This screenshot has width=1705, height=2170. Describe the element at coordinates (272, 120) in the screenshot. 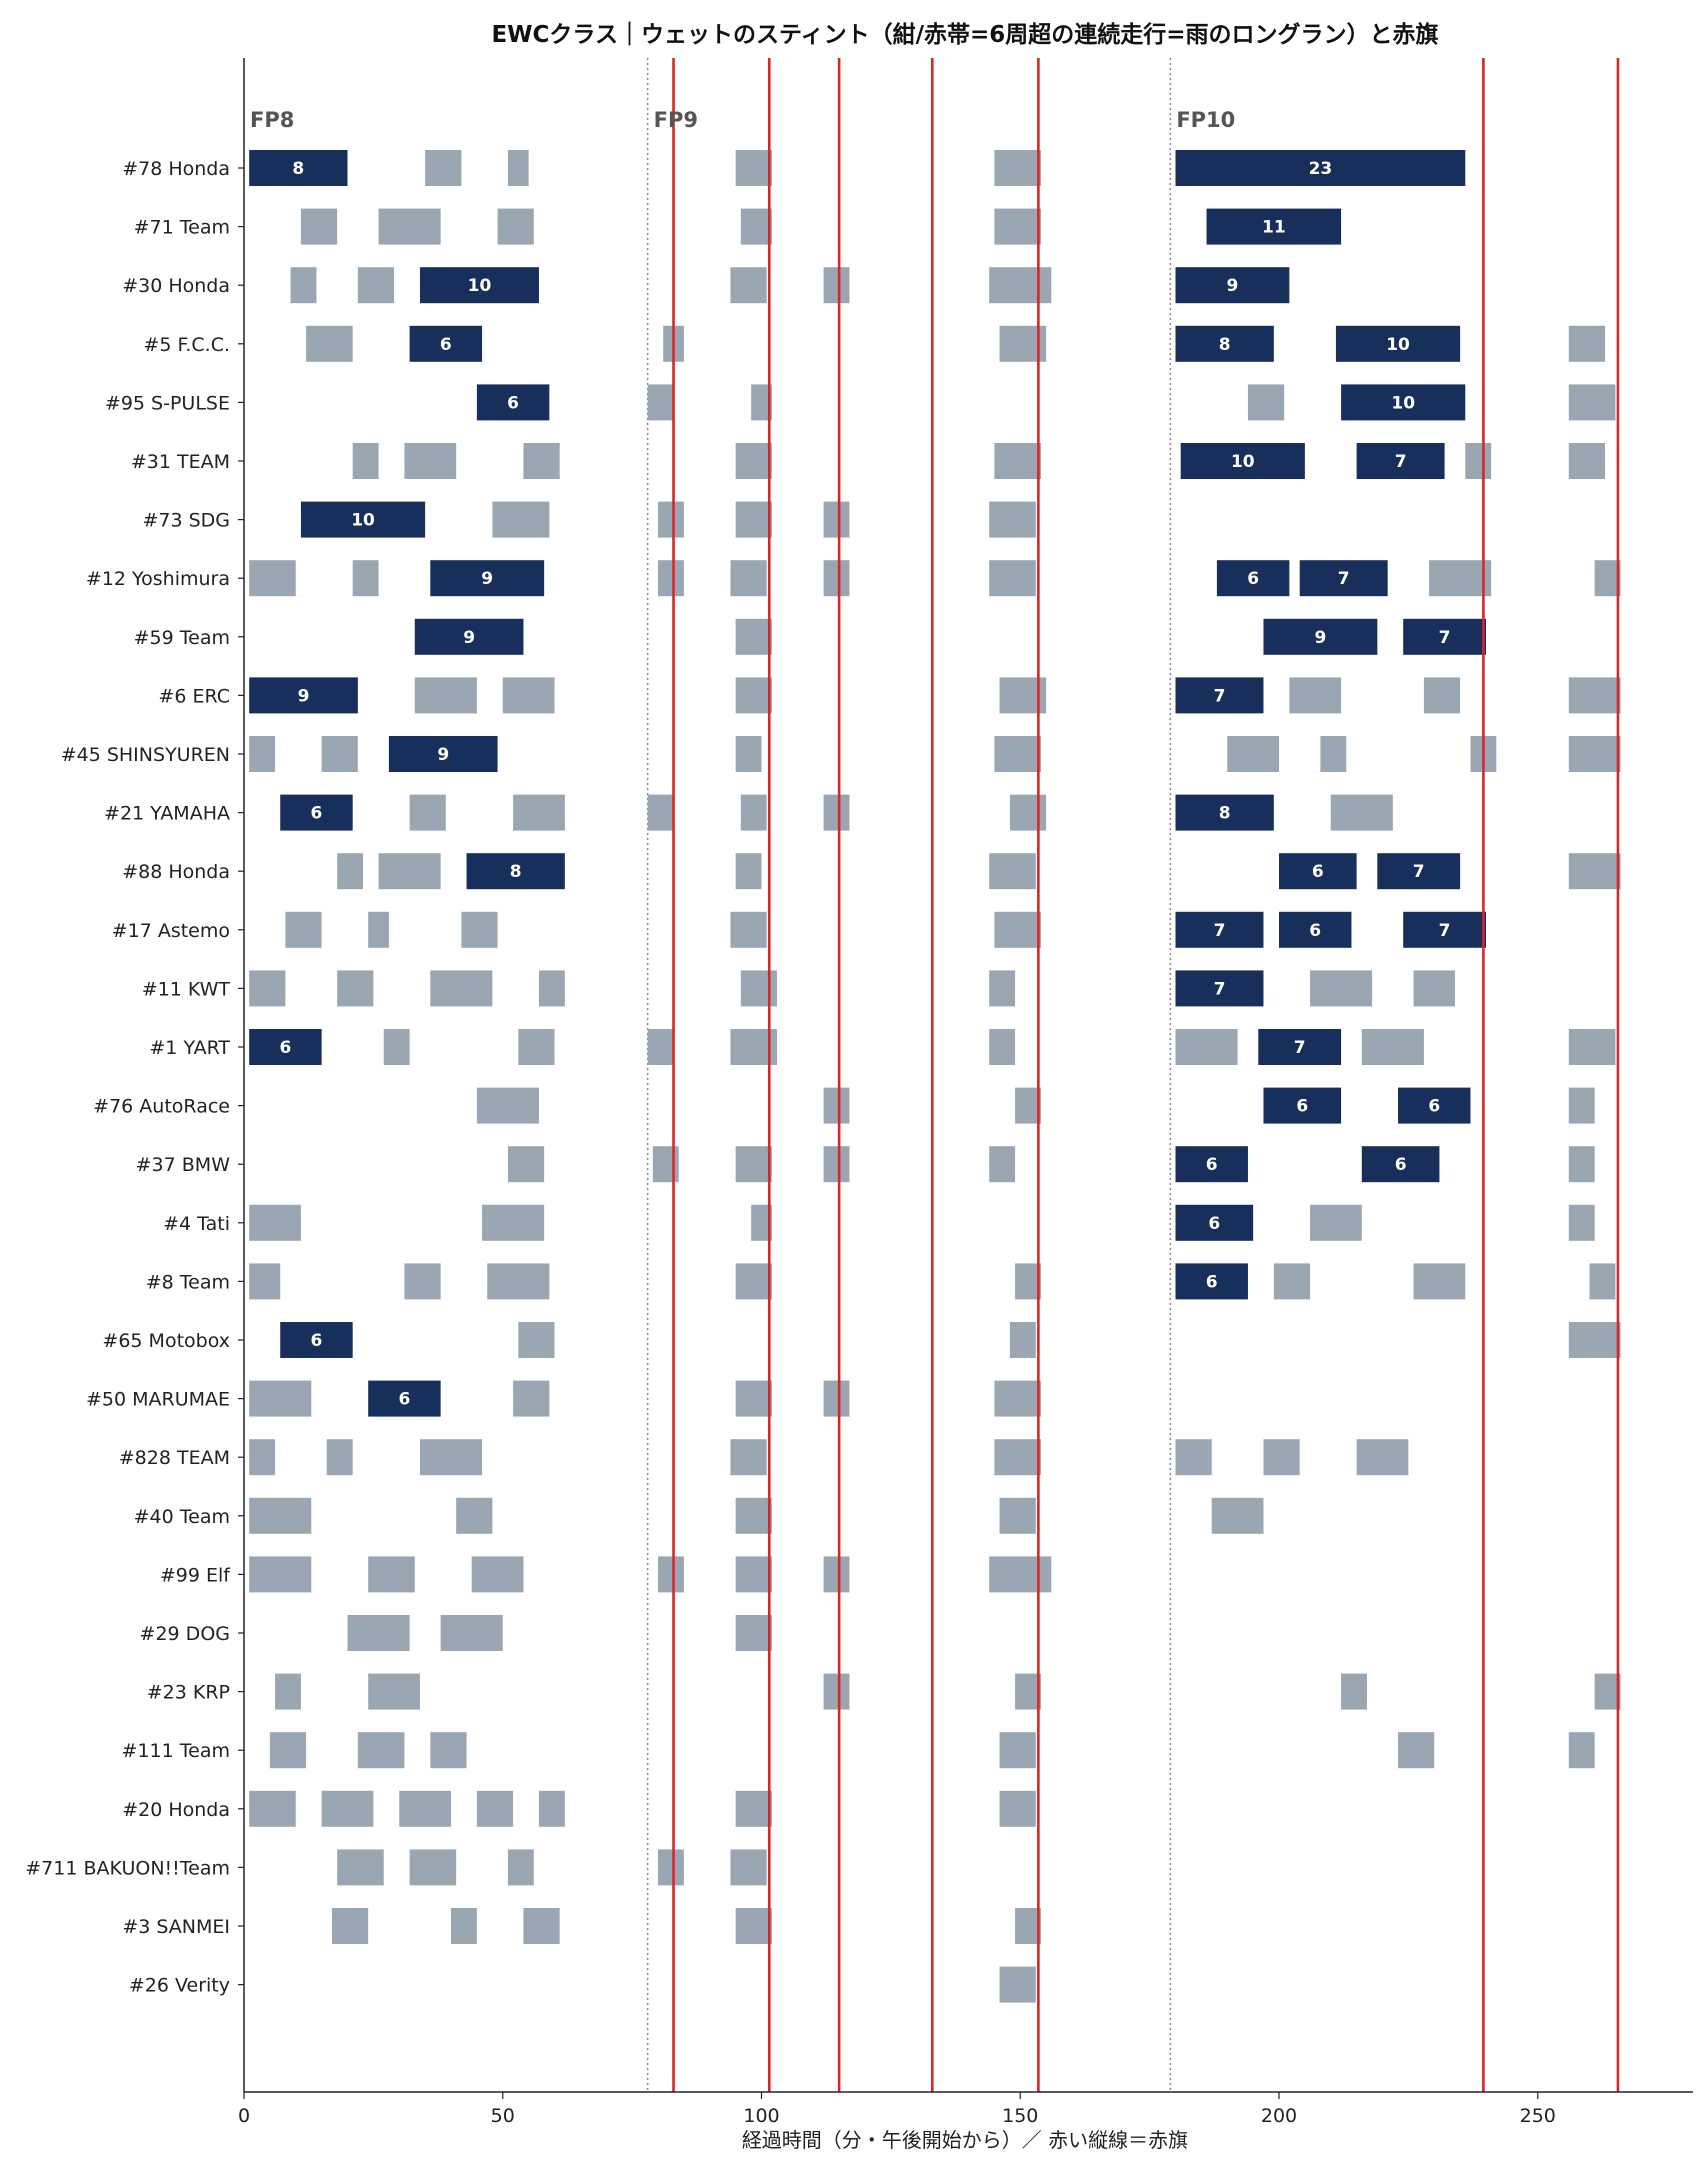

I see `session-label-0: FP8` at that location.